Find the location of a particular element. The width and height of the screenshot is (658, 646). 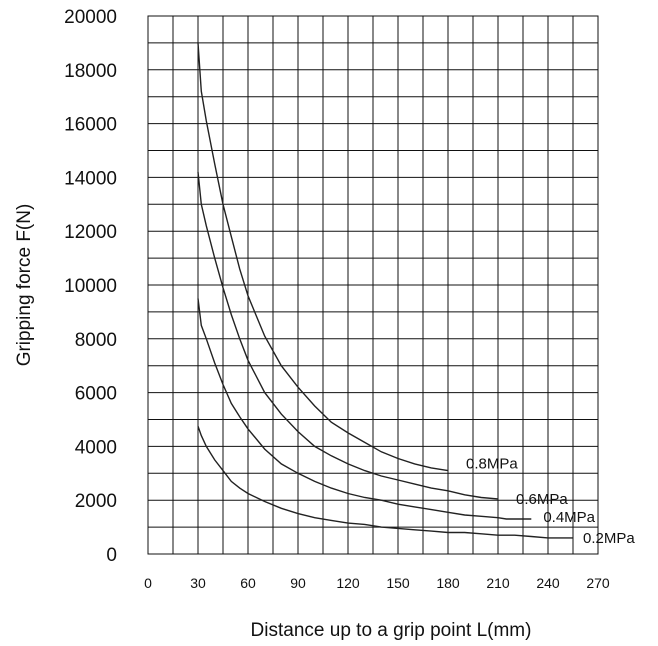

series-label: 0.4MPa is located at coordinates (569, 517).